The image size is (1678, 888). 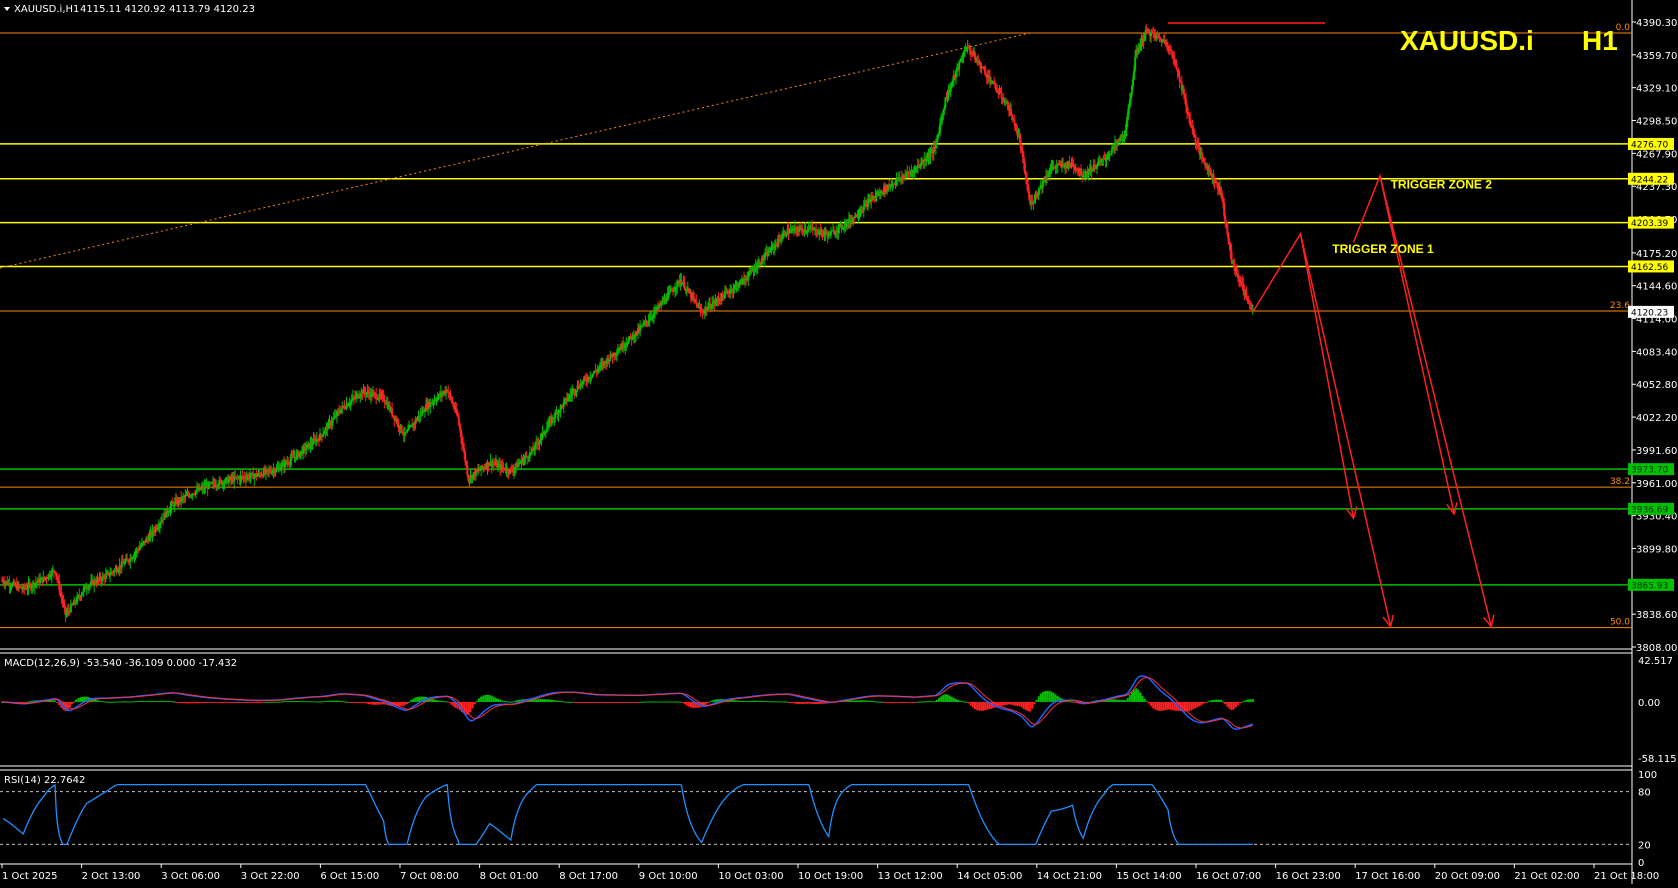 I want to click on time-tick-label: 17 Oct 16:00, so click(x=1387, y=876).